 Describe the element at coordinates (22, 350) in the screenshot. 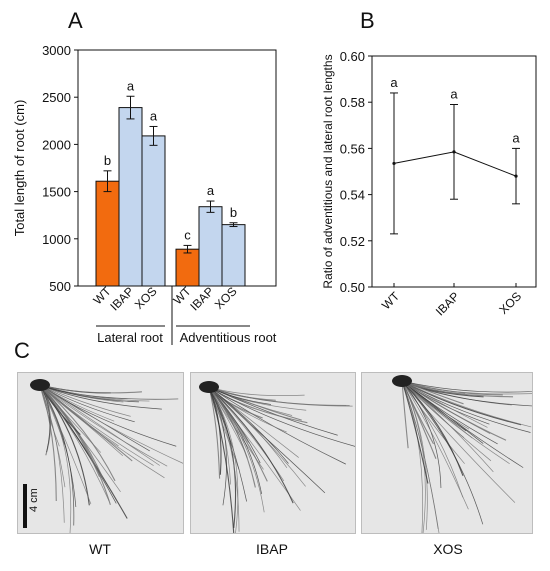

I see `panel-letter-c: C` at that location.